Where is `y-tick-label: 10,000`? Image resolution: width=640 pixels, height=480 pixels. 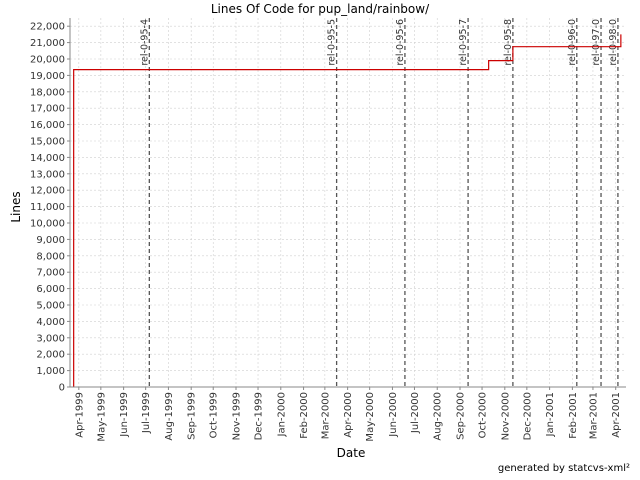 y-tick-label: 10,000 is located at coordinates (47, 224).